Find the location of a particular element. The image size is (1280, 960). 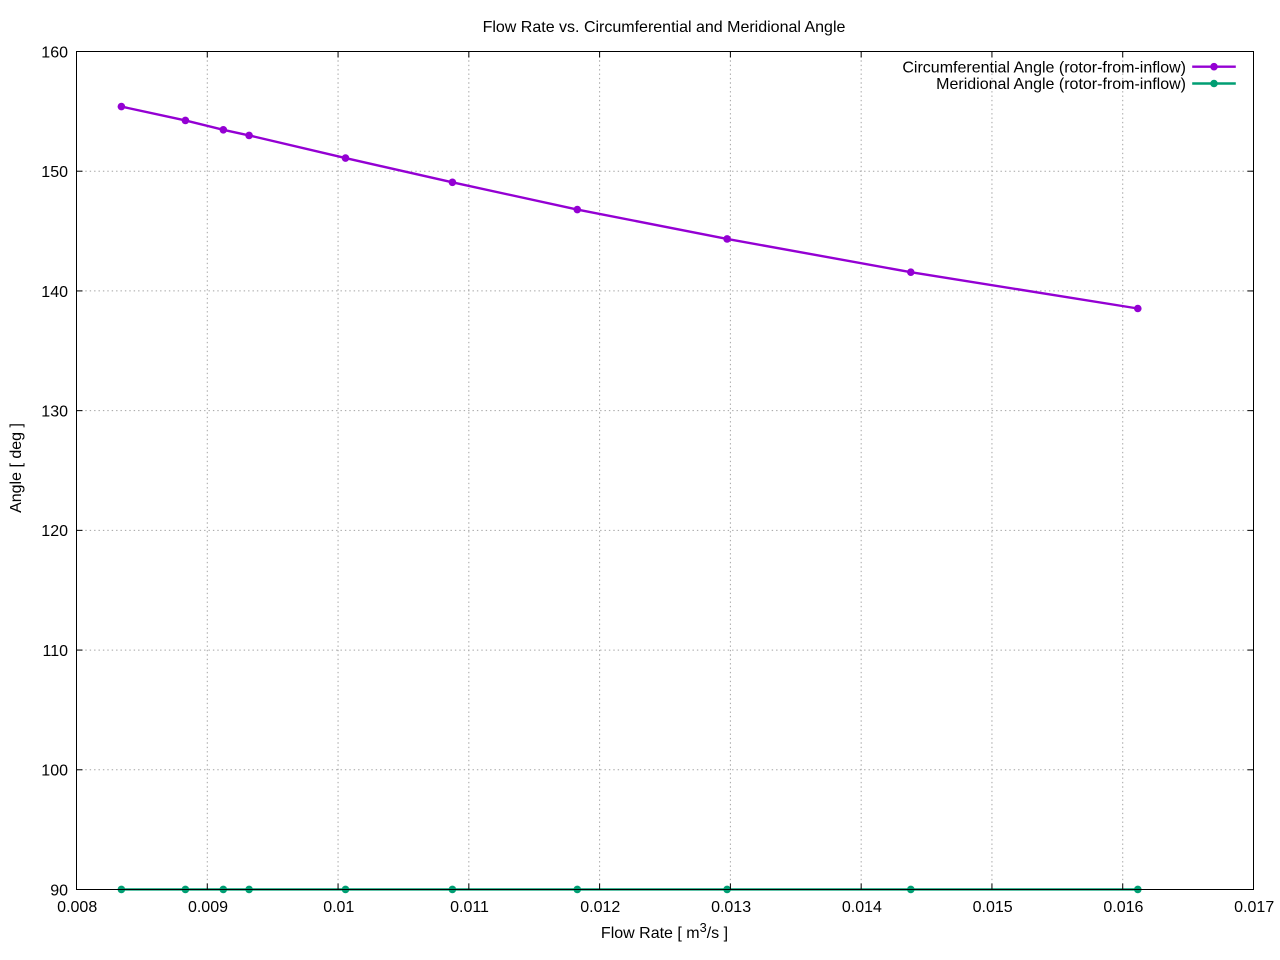

svg-text: 0.015 is located at coordinates (993, 907).